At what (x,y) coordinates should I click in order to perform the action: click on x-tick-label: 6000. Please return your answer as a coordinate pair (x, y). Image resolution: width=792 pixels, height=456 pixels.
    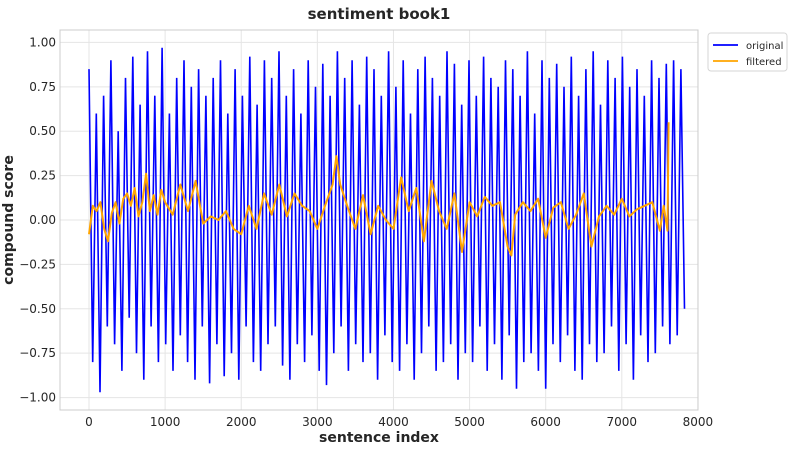
    Looking at the image, I should click on (545, 422).